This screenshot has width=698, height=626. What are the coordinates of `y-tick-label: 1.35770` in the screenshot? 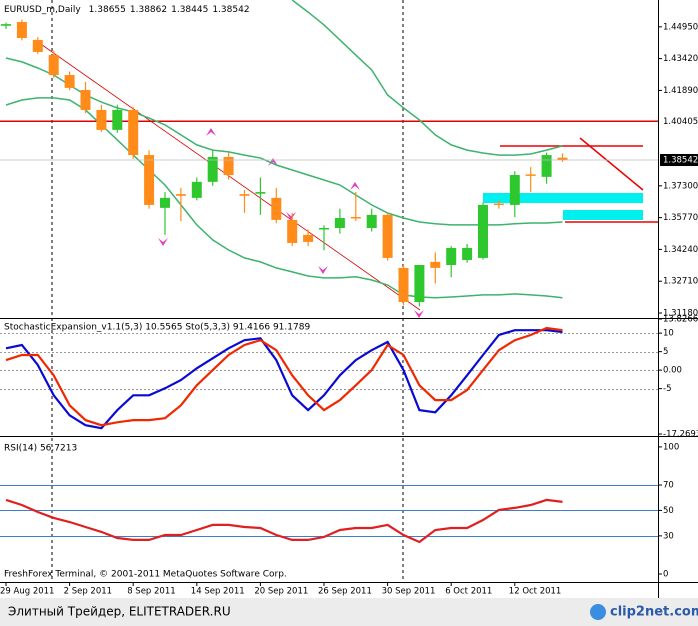 It's located at (680, 218).